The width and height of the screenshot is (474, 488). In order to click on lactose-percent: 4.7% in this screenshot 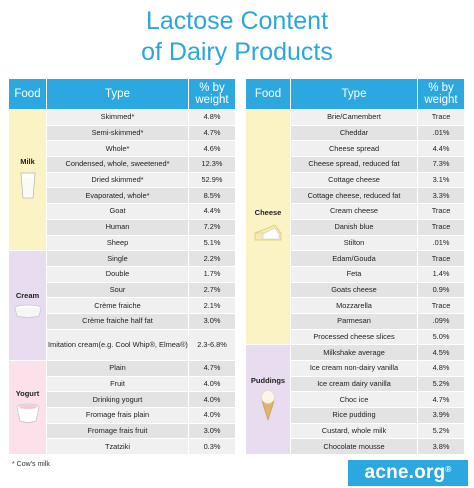, I will do `click(212, 368)`.